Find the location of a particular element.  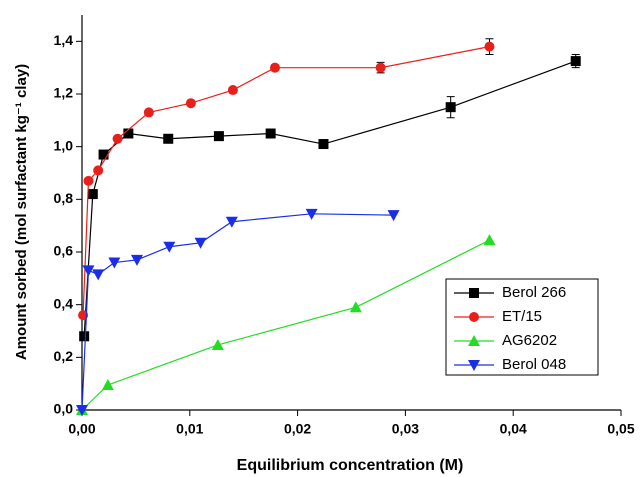

legend-label: AG6202 is located at coordinates (529, 340).